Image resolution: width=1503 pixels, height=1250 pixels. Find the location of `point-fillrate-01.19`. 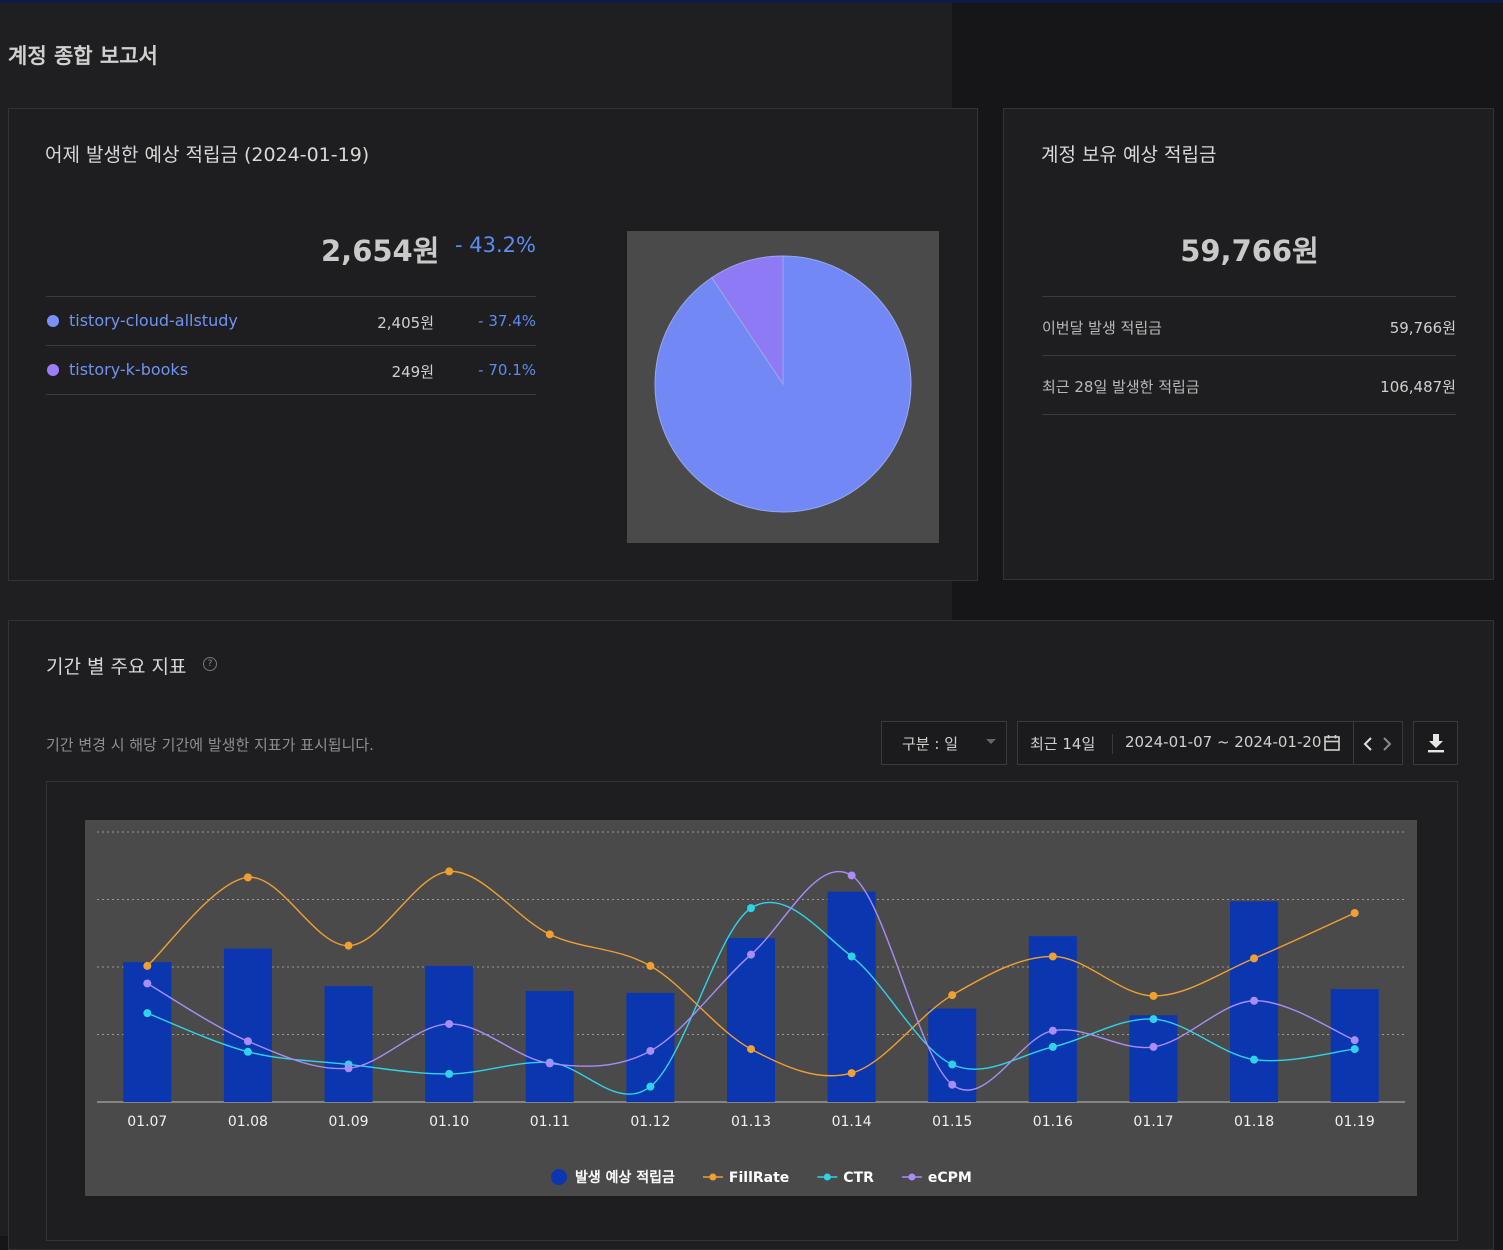

point-fillrate-01.19 is located at coordinates (1354, 913).